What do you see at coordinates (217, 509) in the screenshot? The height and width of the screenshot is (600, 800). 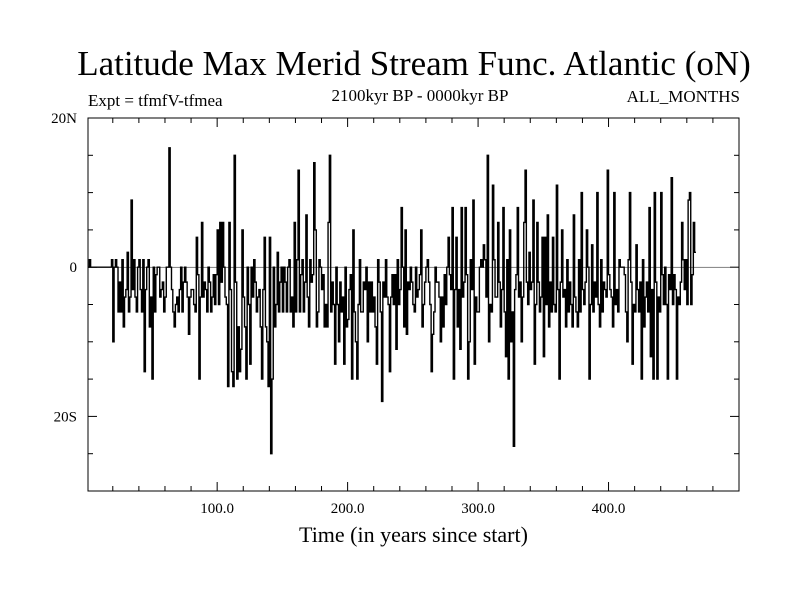 I see `x-tick-label: 100.0` at bounding box center [217, 509].